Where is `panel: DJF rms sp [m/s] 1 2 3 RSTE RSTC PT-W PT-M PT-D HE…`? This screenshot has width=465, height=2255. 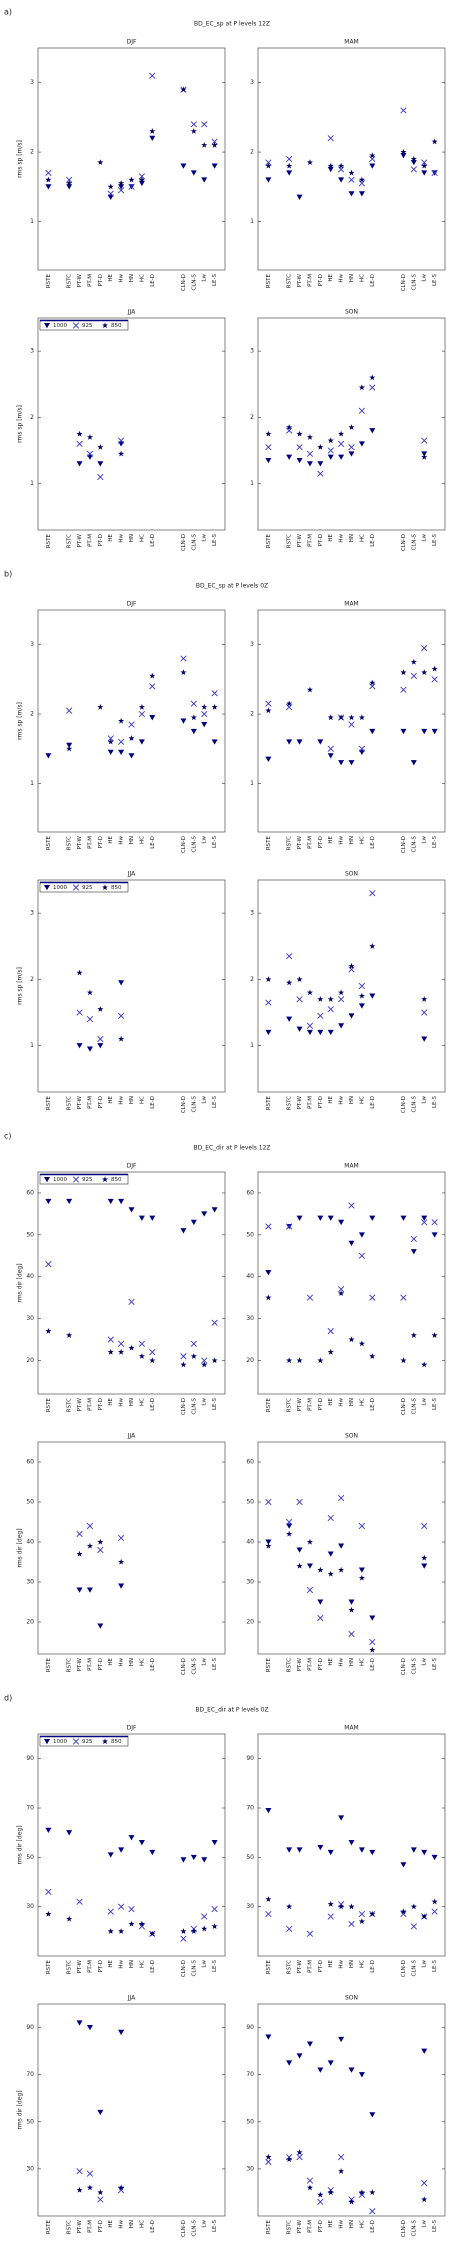 panel: DJF rms sp [m/s] 1 2 3 RSTE RSTC PT-W PT-M PT-D HE… is located at coordinates (121, 165).